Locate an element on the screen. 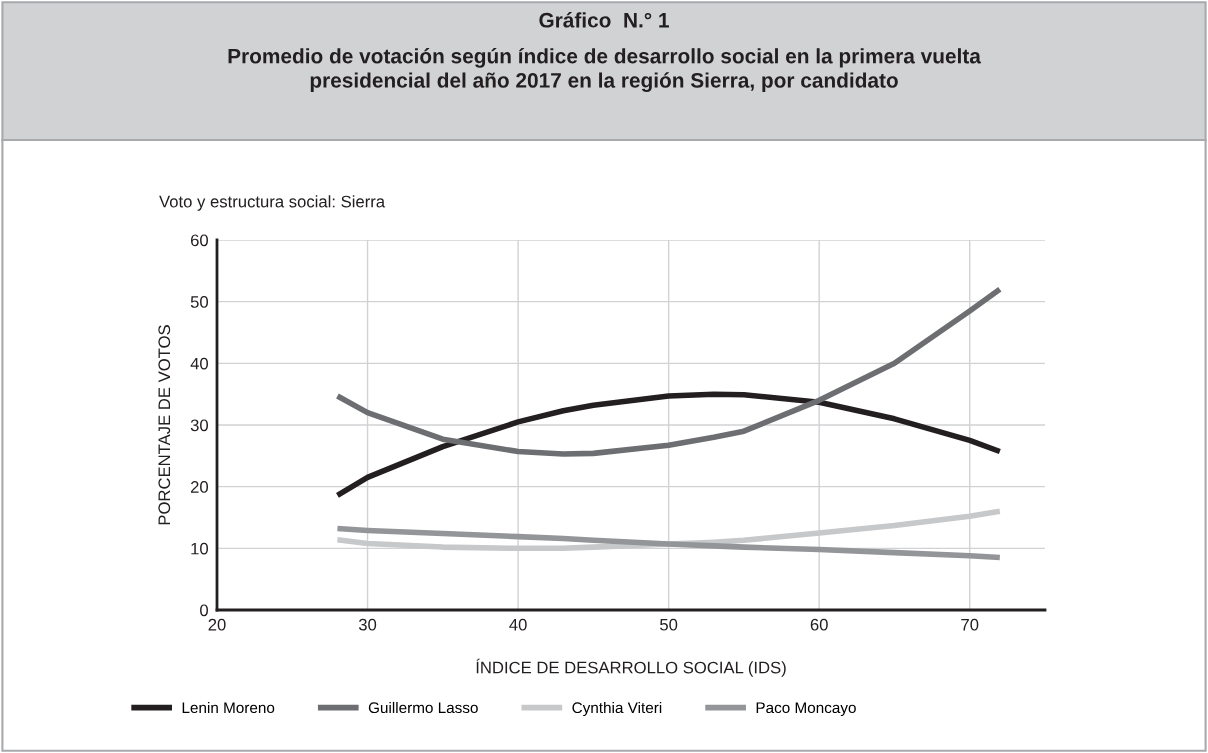 The image size is (1208, 753). y-tick-label: 50 is located at coordinates (199, 302).